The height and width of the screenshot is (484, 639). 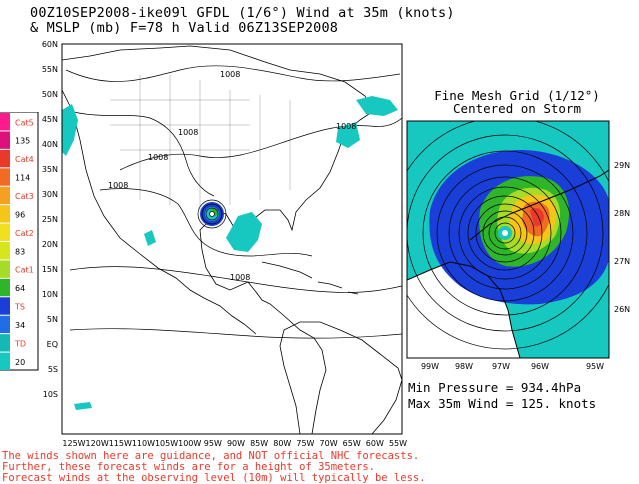 I want to click on plot-title-line2: & MSLP (mb) F=78 h Valid 06Z13SEP2008, so click(x=184, y=28).